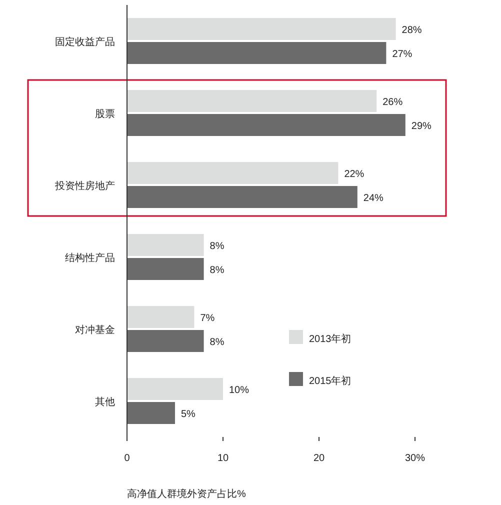  I want to click on x-tick-label: 10, so click(223, 458).